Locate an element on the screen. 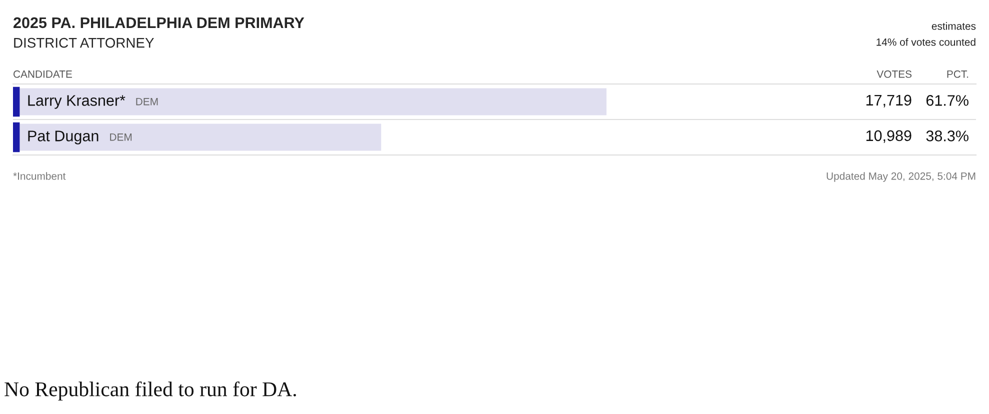  text: PCT. is located at coordinates (957, 74).